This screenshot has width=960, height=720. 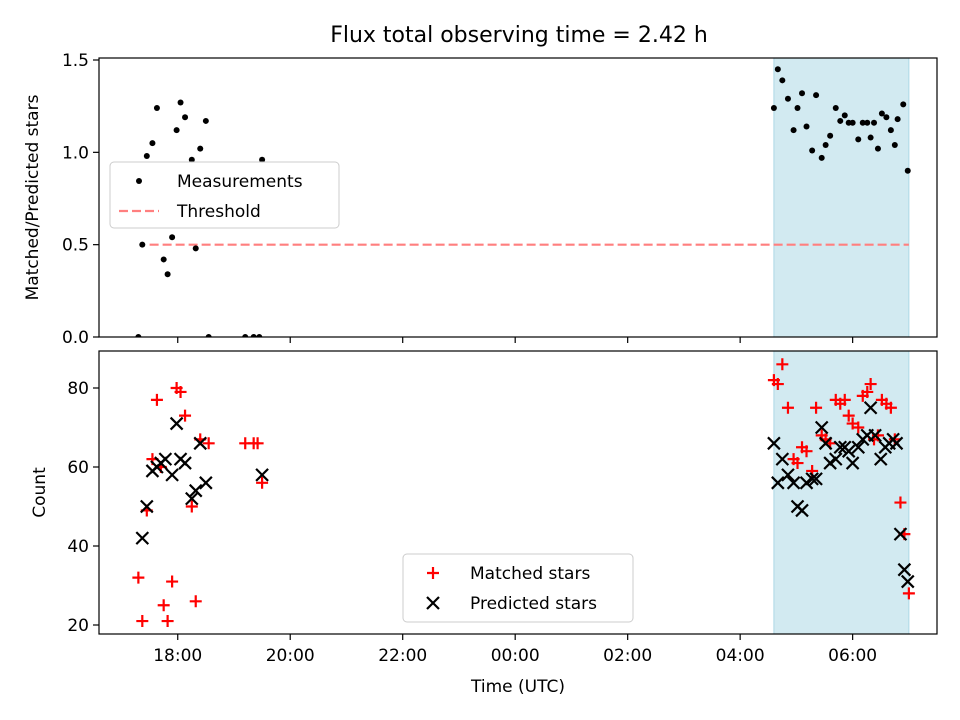 What do you see at coordinates (78, 389) in the screenshot?
I see `y-tick-label: 80` at bounding box center [78, 389].